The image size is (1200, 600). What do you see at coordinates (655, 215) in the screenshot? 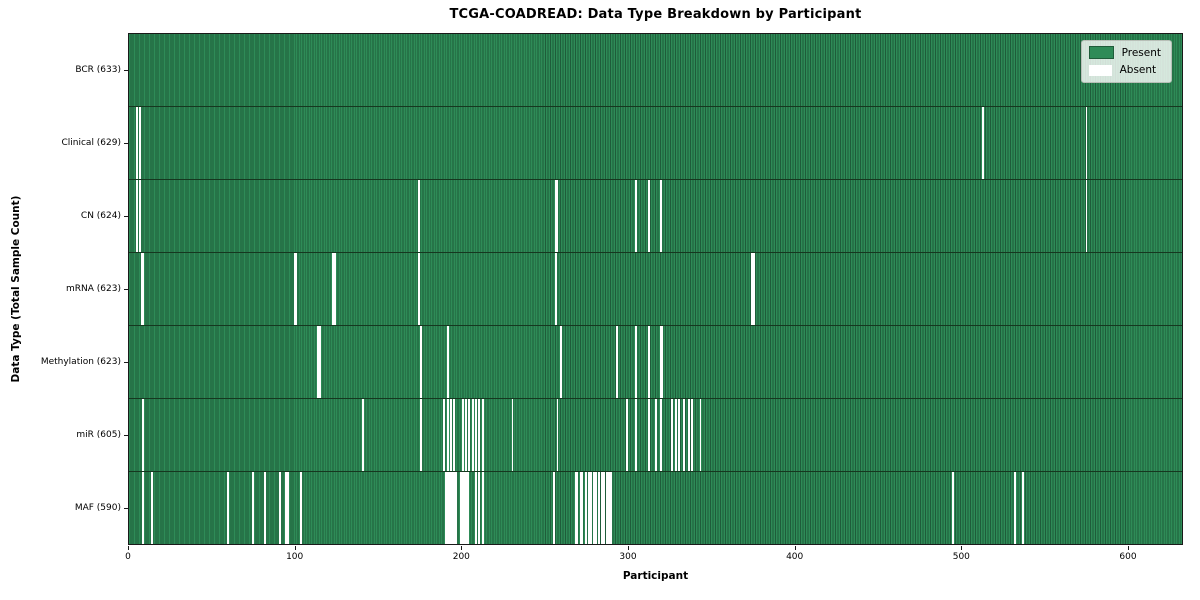
I see `row-cn` at bounding box center [655, 215].